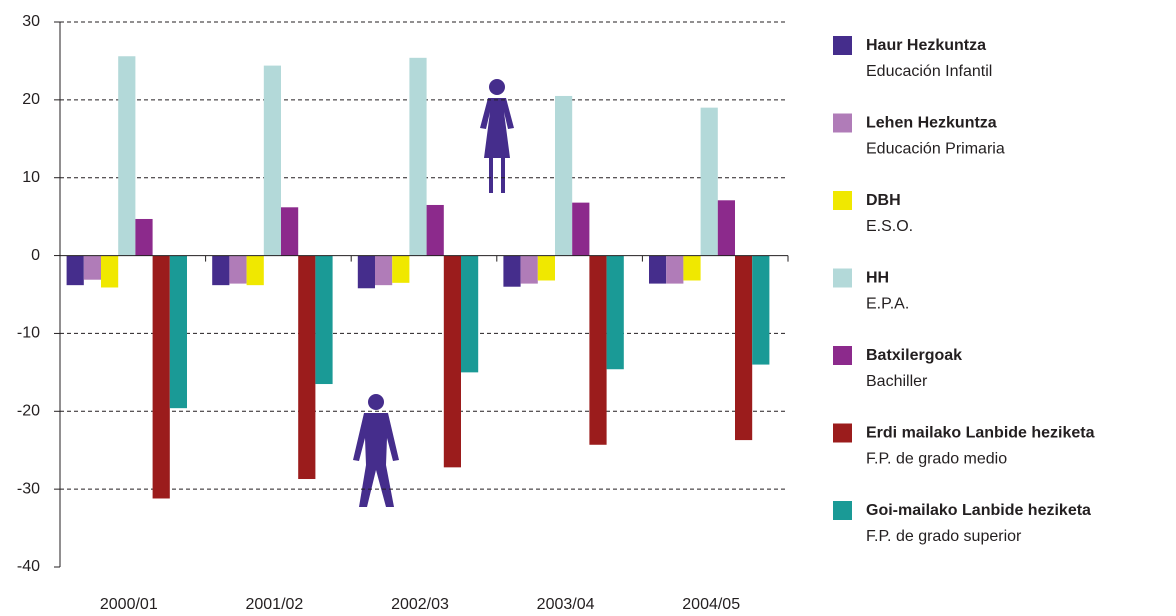  I want to click on legend-sublabel: F.P. de grado superior, so click(944, 536).